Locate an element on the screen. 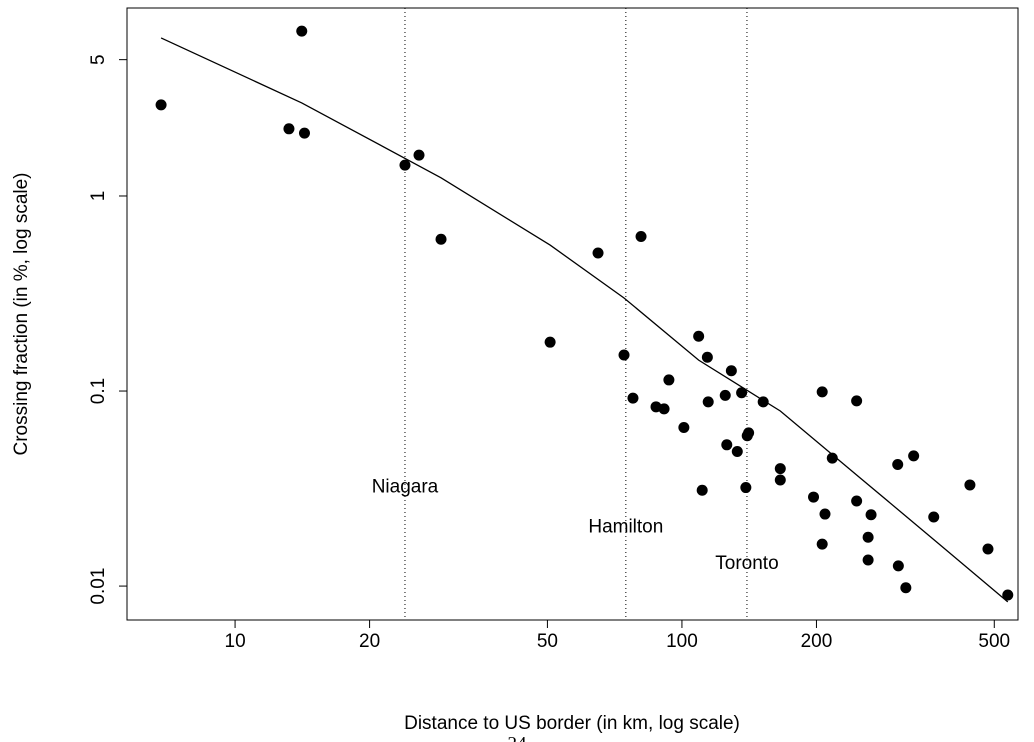 The height and width of the screenshot is (742, 1034). x-tick-label: 100 is located at coordinates (682, 641).